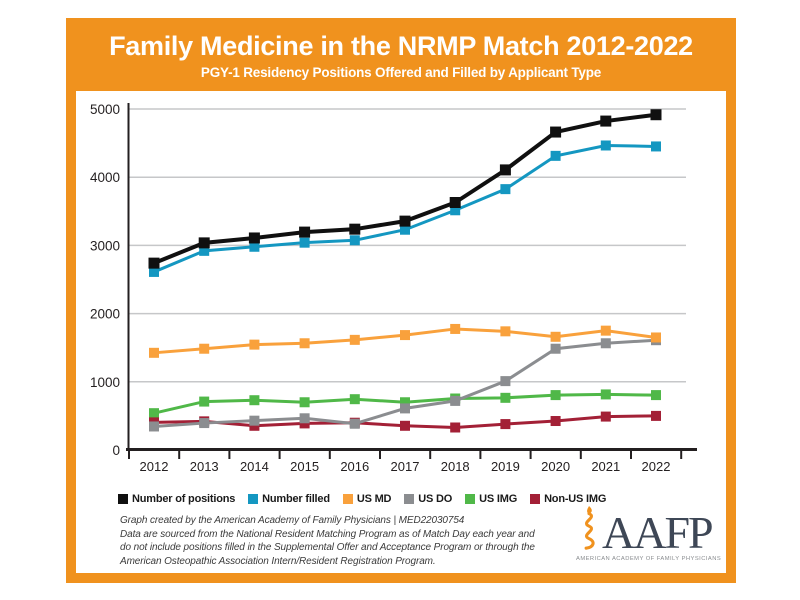 This screenshot has height=600, width=800. What do you see at coordinates (605, 145) in the screenshot?
I see `data-point-number-filled-2021` at bounding box center [605, 145].